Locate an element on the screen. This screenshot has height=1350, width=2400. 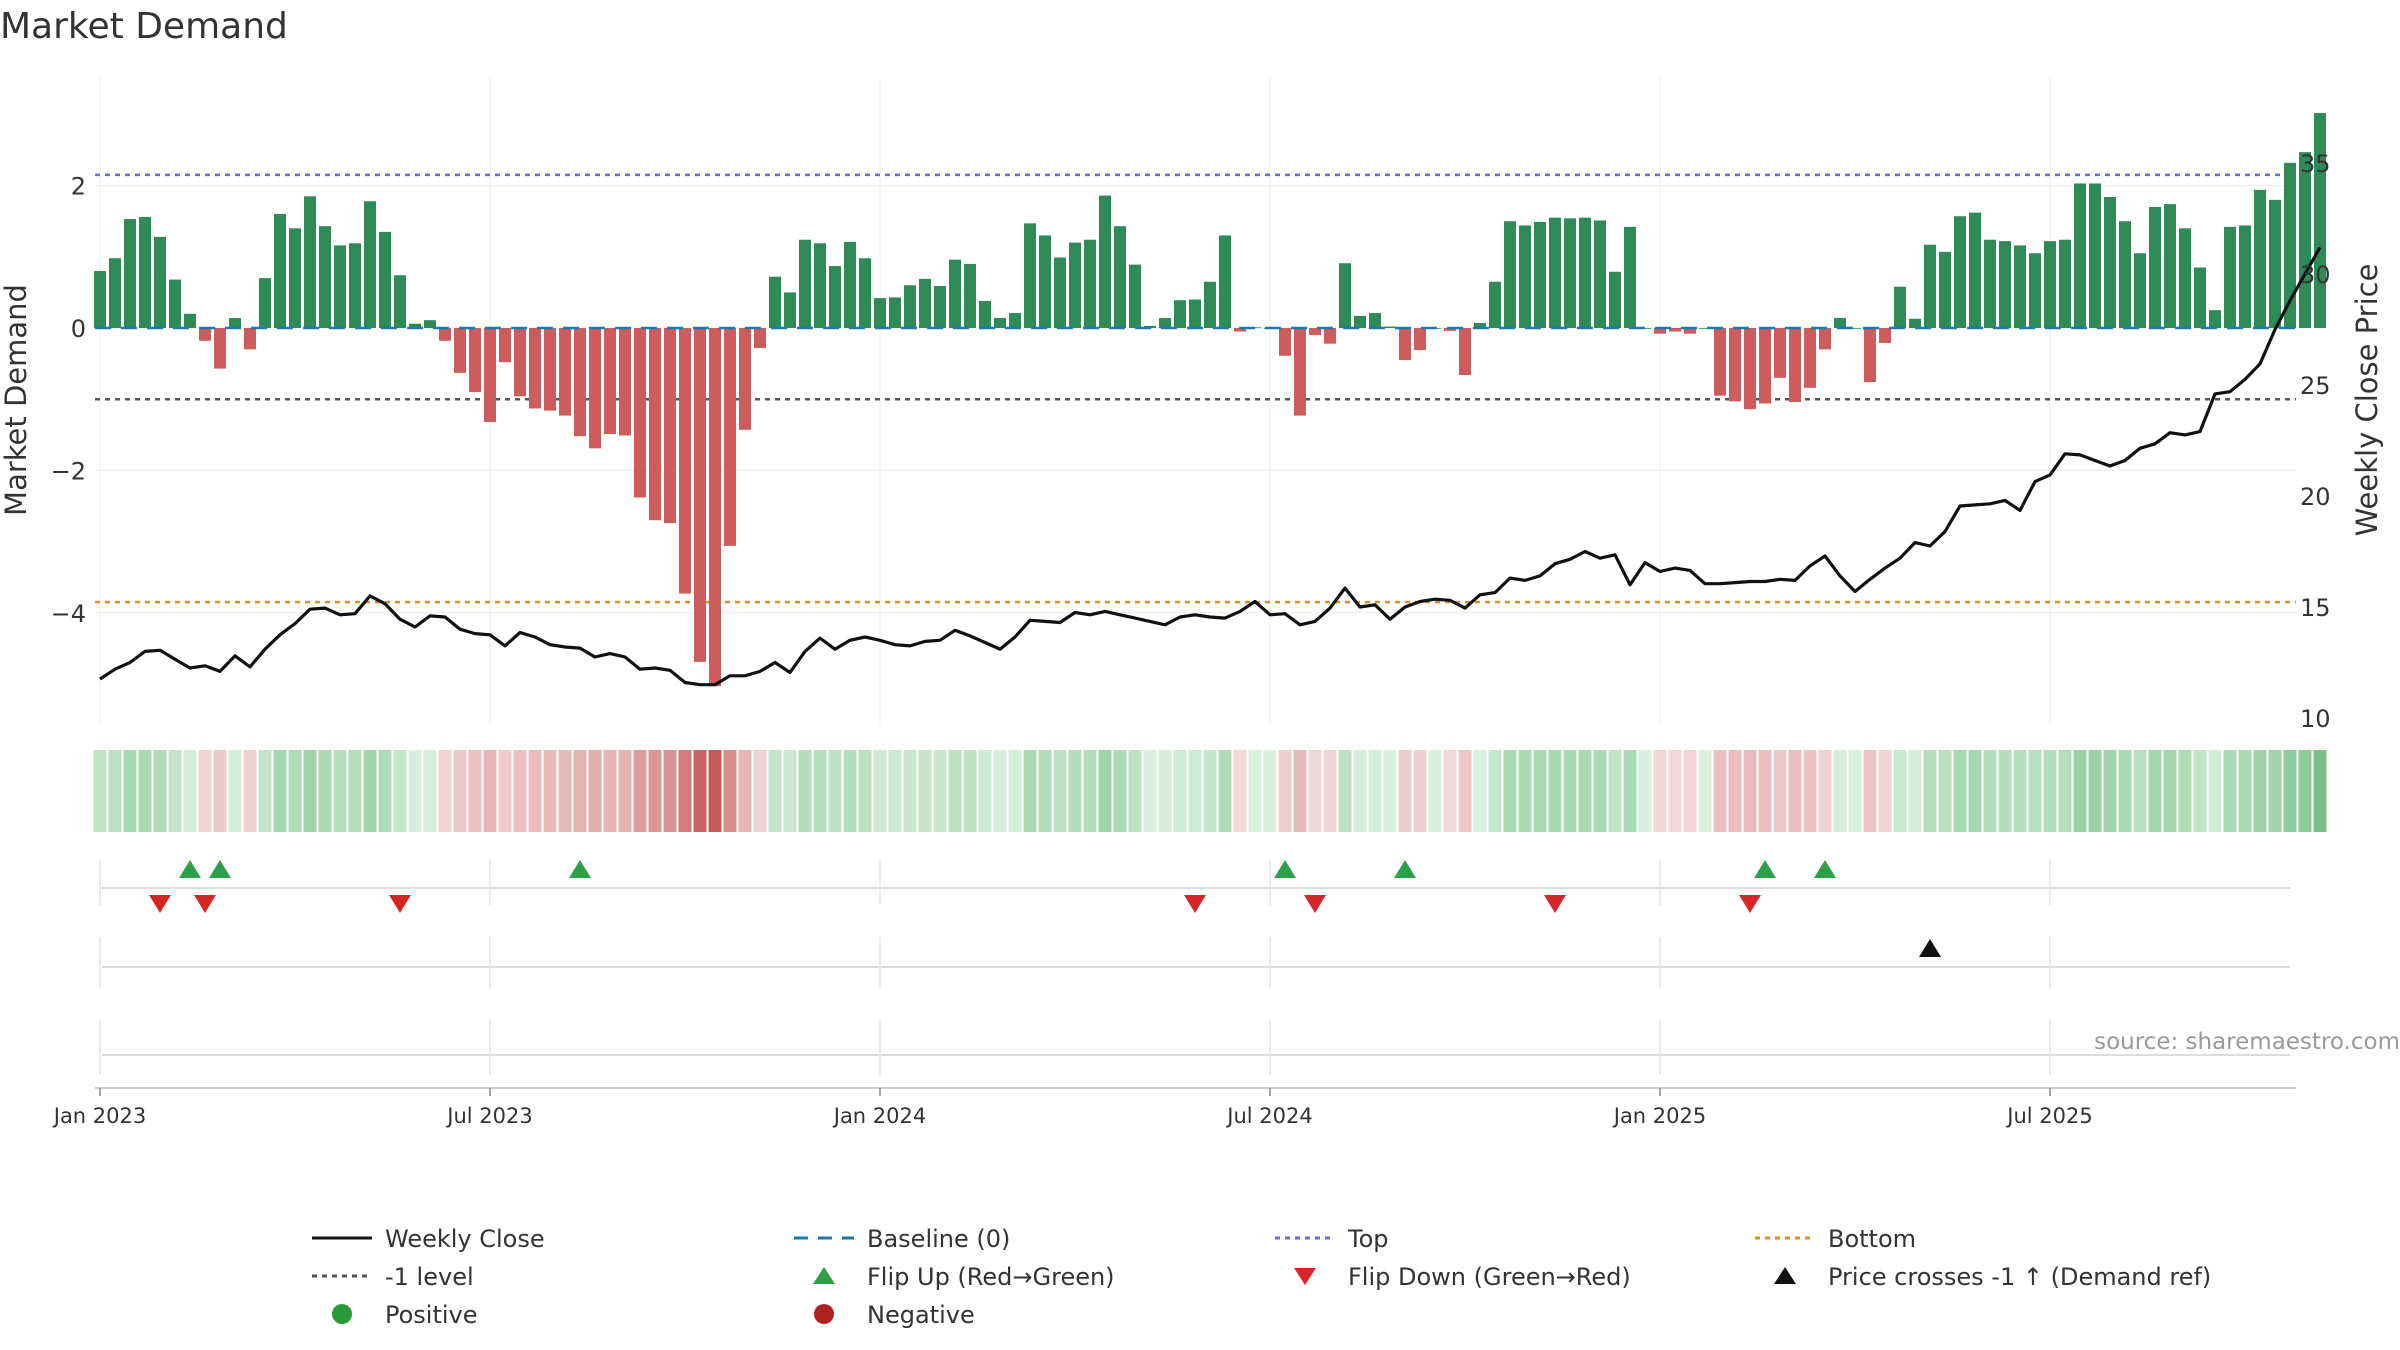
legend-label: Weekly Close is located at coordinates (465, 1239).